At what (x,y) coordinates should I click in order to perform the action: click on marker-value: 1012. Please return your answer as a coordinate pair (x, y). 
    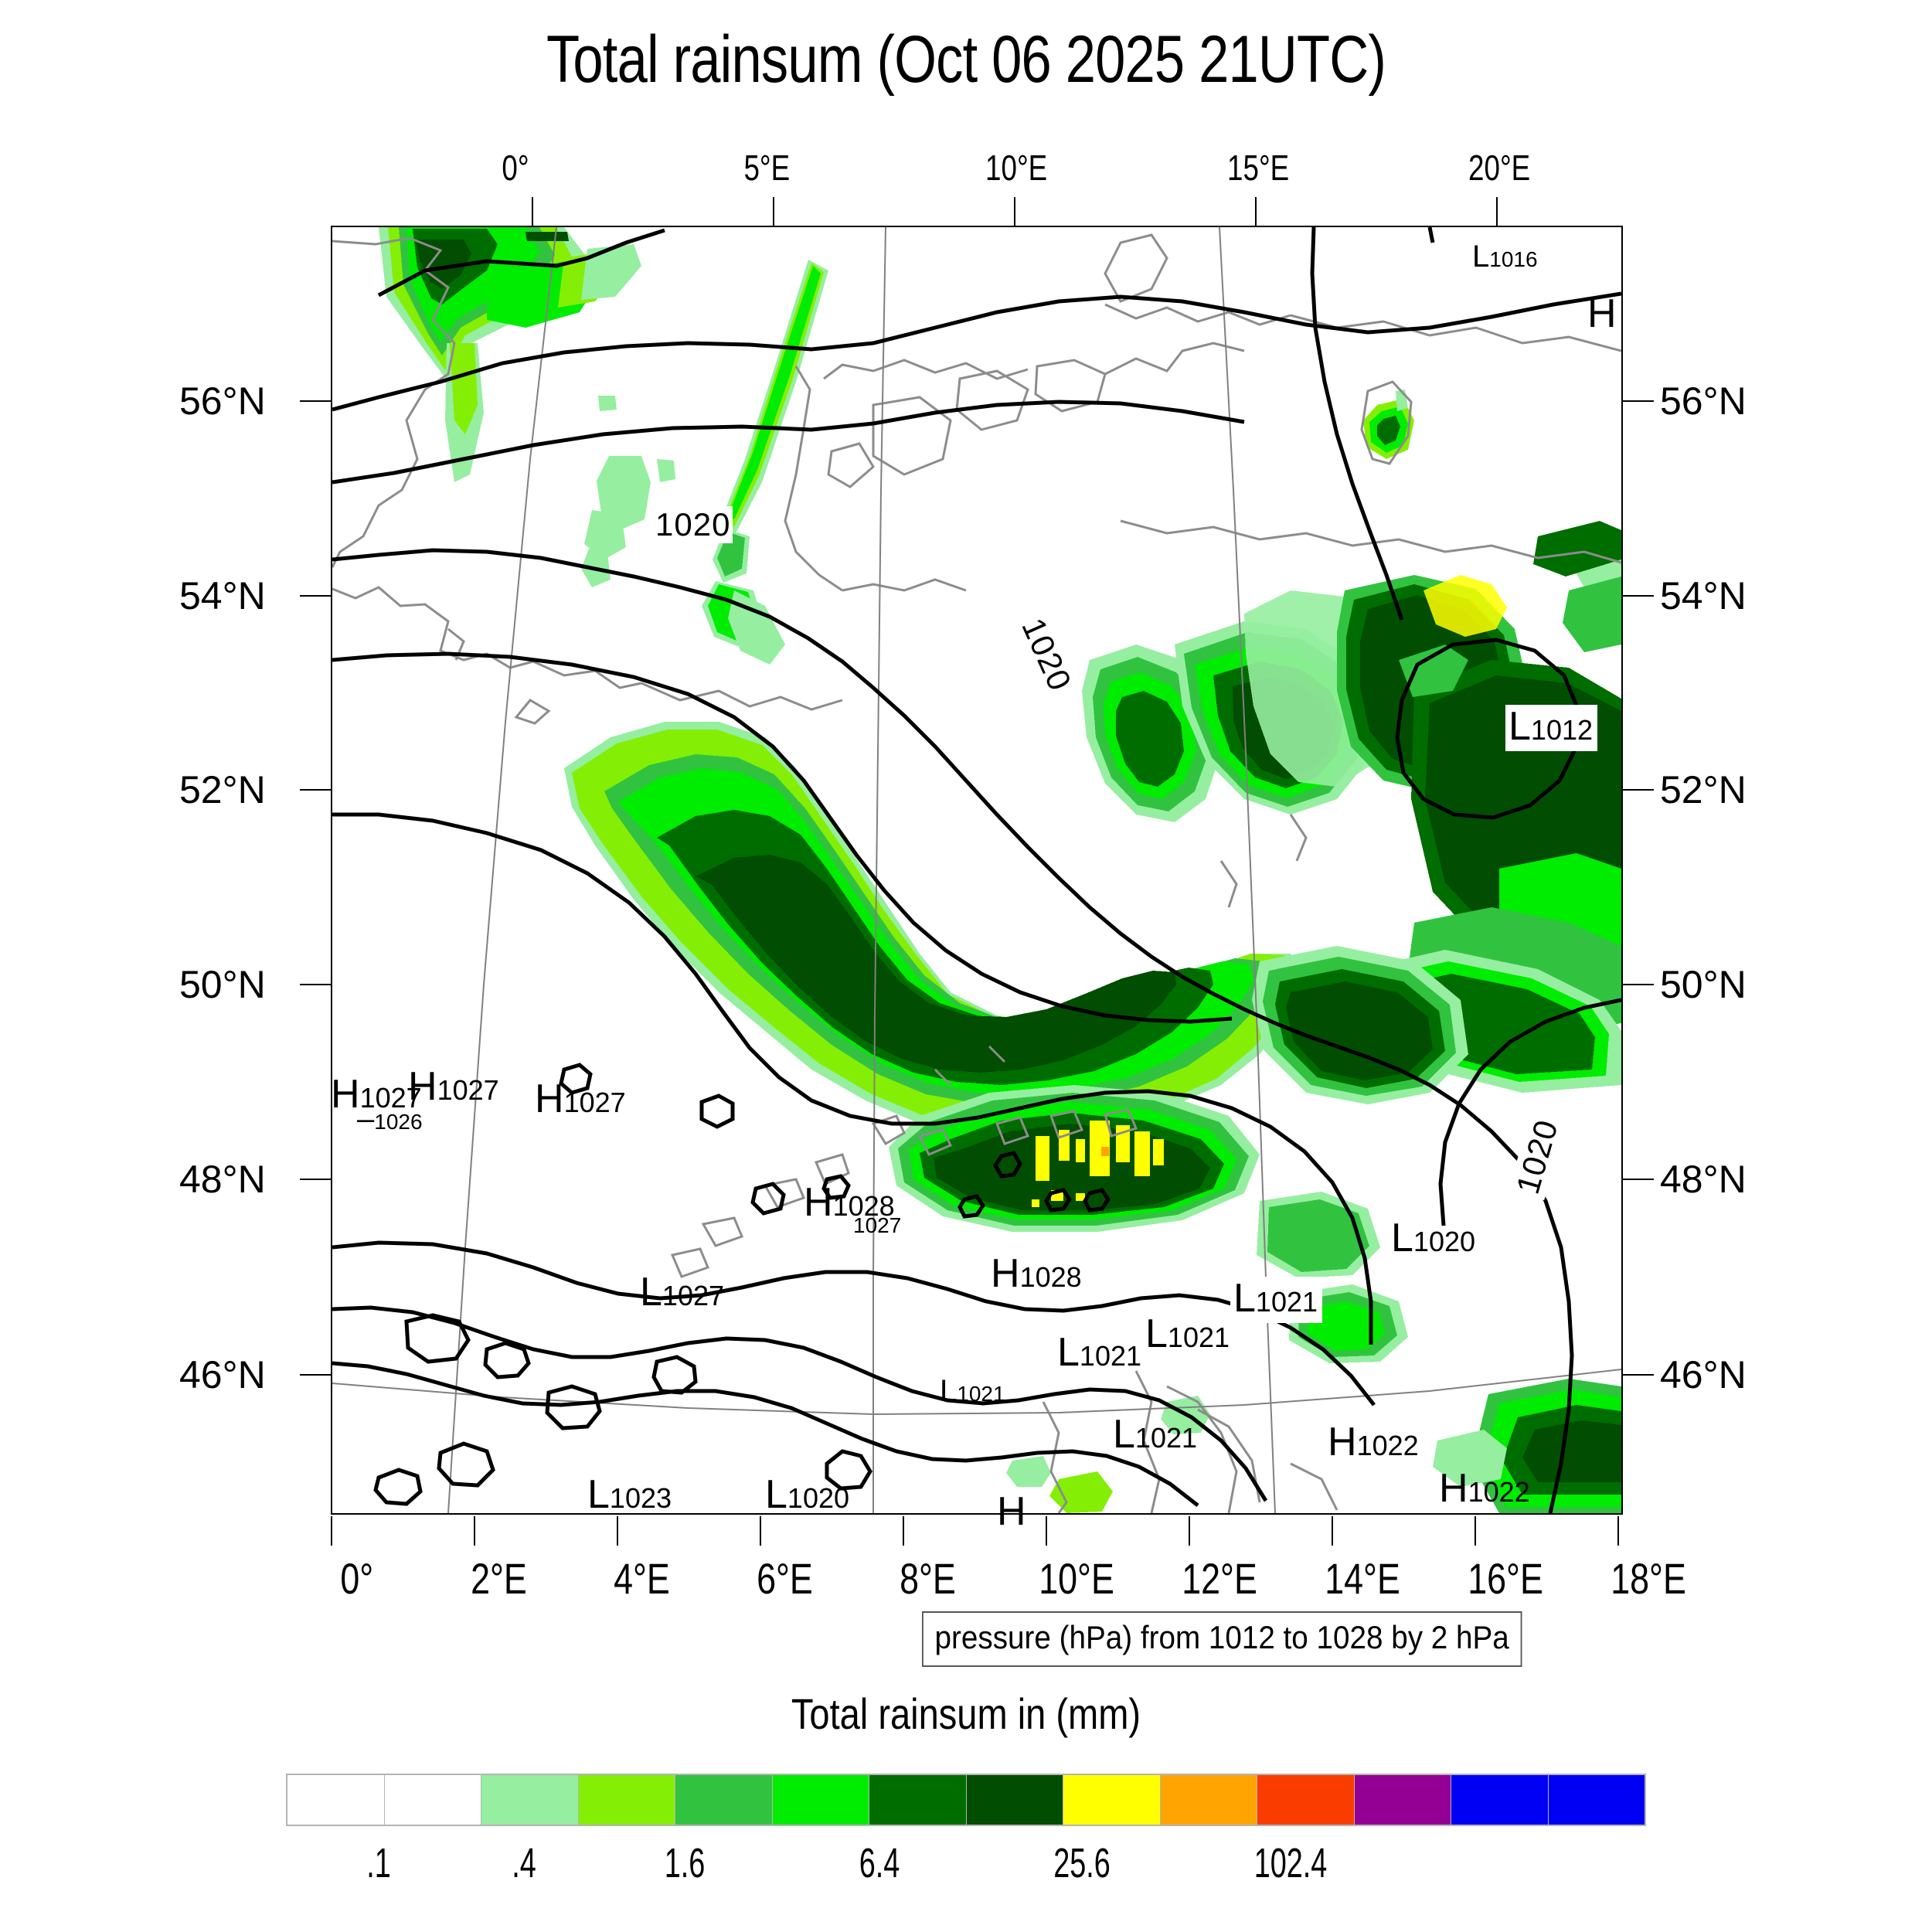
    Looking at the image, I should click on (1562, 730).